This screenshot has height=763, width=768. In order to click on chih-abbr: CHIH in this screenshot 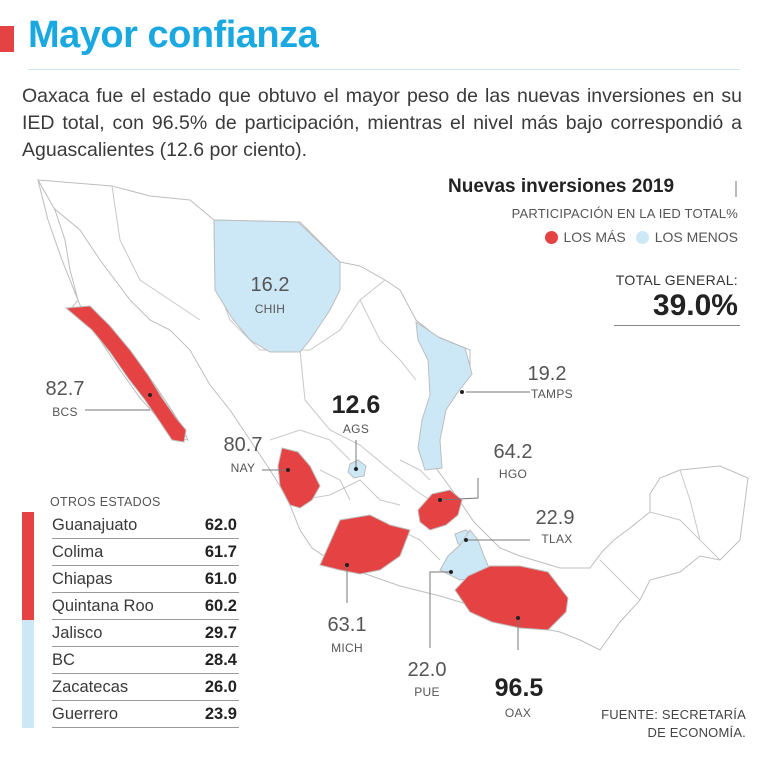, I will do `click(270, 309)`.